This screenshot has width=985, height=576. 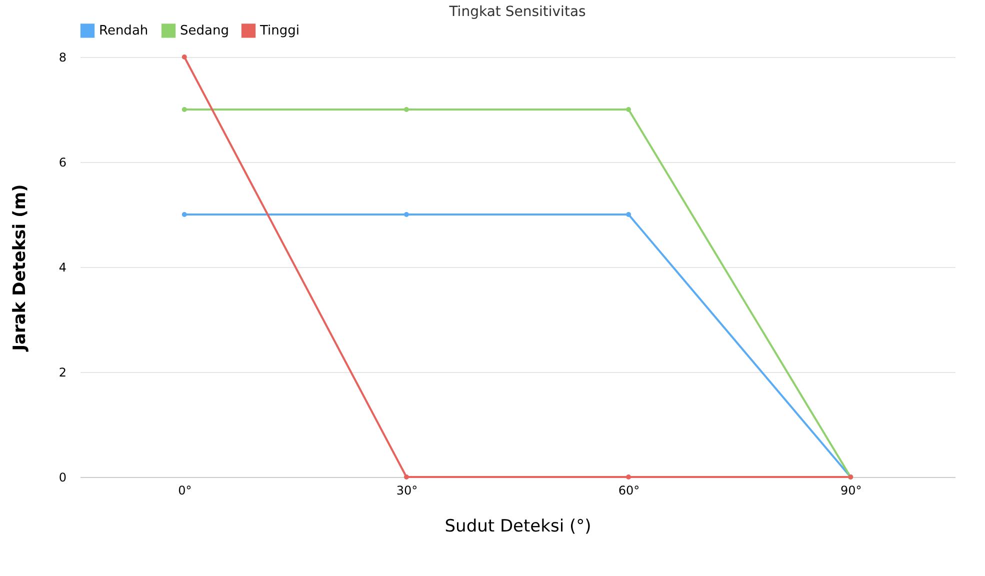 What do you see at coordinates (62, 163) in the screenshot?
I see `y-tick-label: 6` at bounding box center [62, 163].